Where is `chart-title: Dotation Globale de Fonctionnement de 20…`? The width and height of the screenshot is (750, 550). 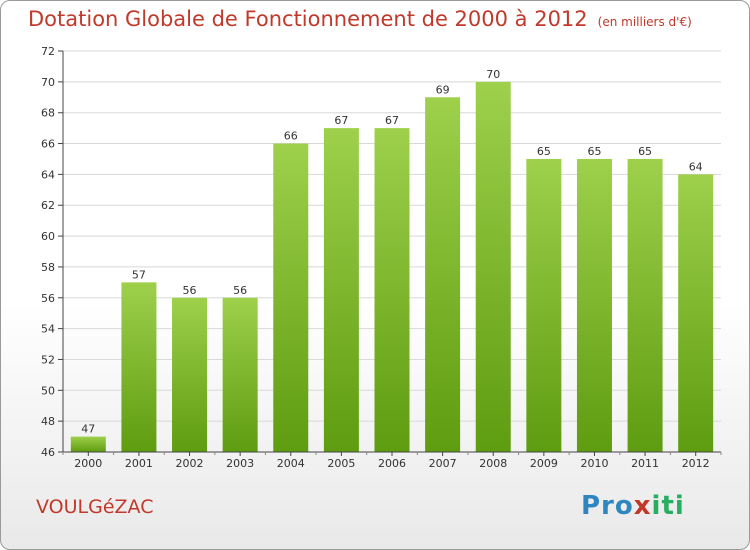 chart-title: Dotation Globale de Fonctionnement de 20… is located at coordinates (360, 19).